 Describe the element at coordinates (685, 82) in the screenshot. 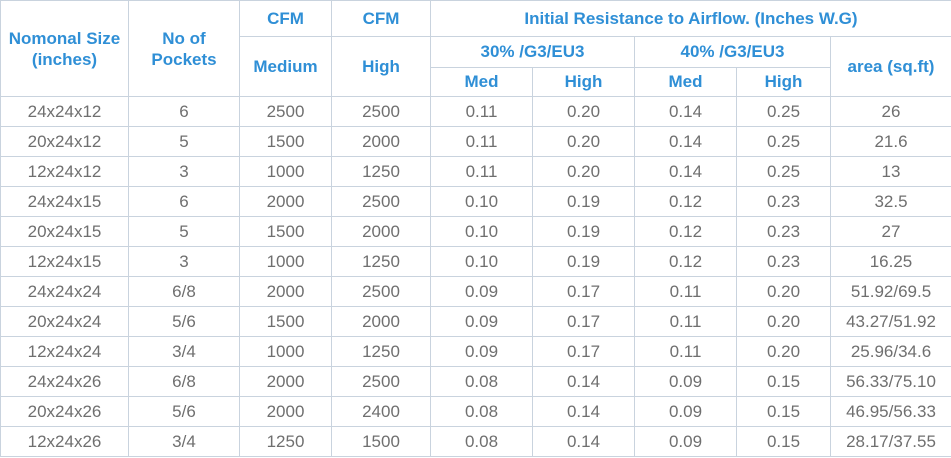

I see `header-med-40: Med` at that location.